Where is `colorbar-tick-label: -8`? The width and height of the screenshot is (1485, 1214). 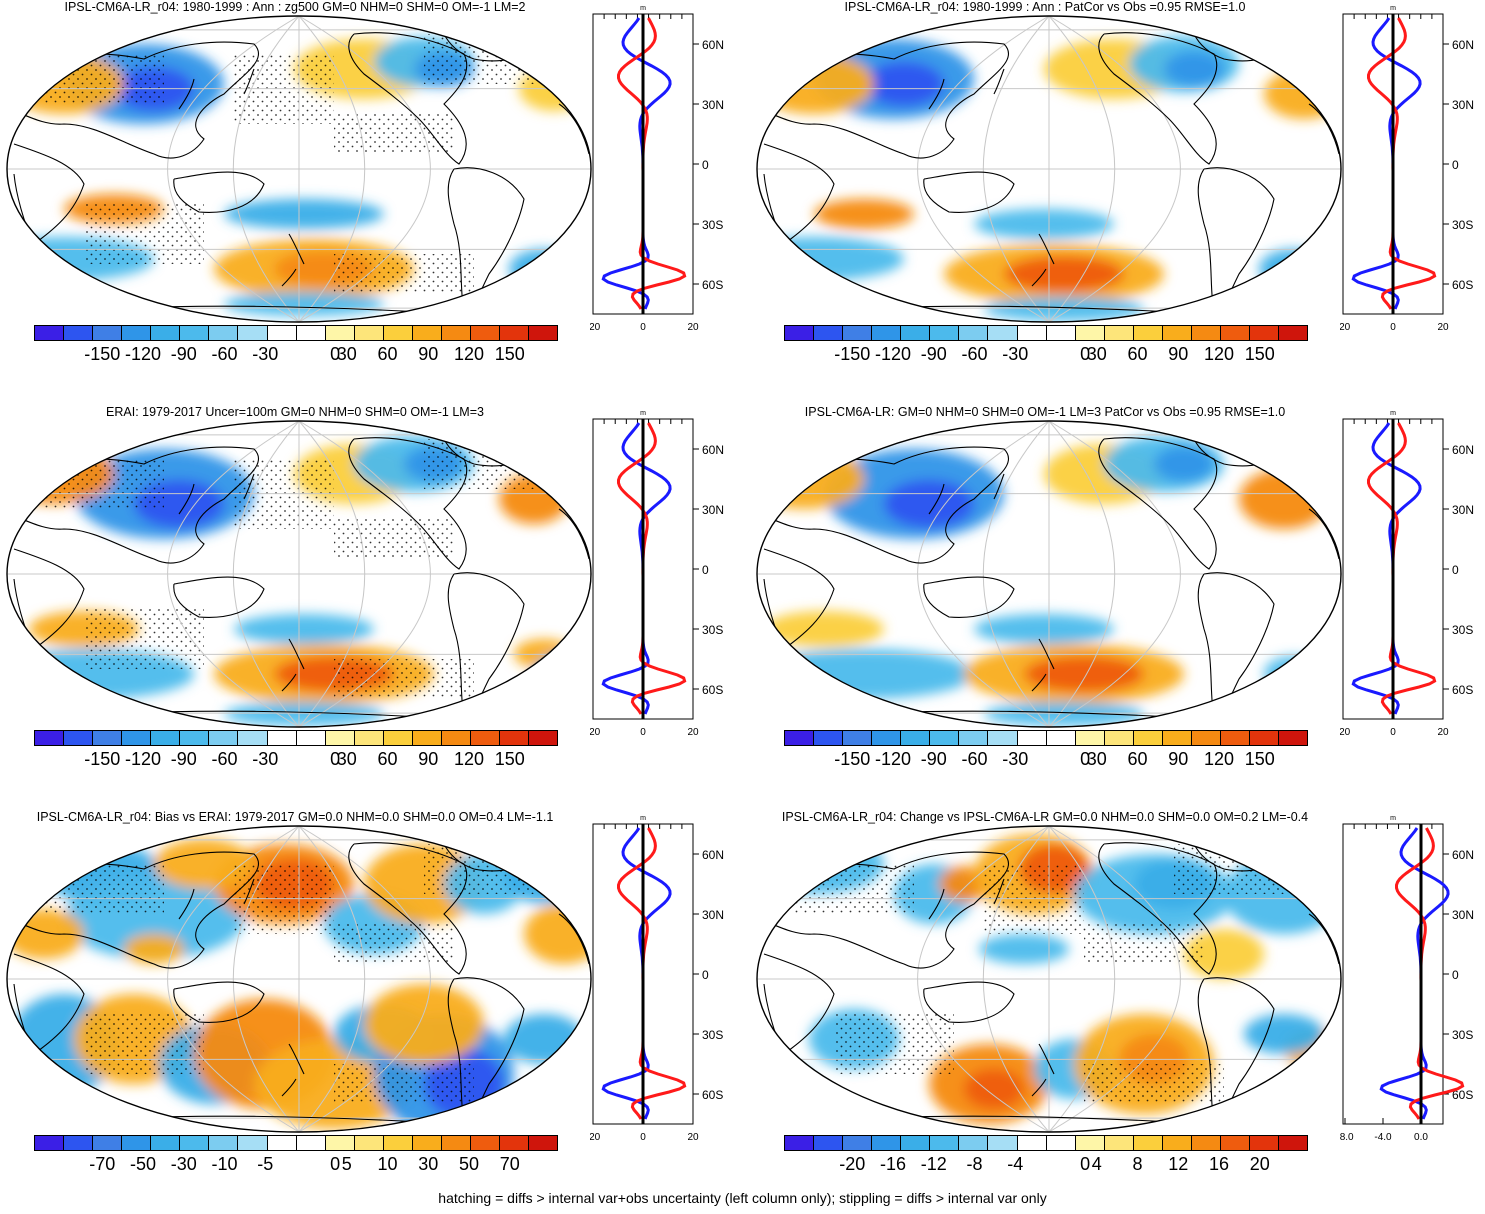 colorbar-tick-label: -8 is located at coordinates (974, 1164).